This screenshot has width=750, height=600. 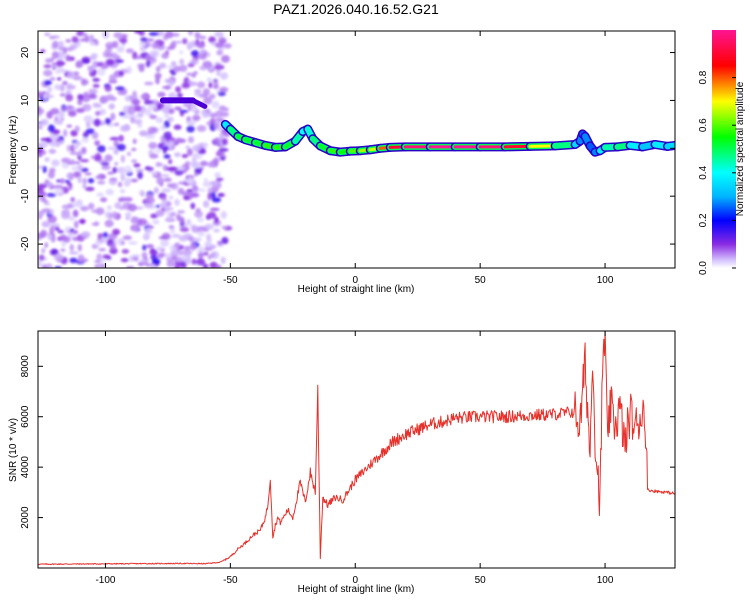 I want to click on ridge-core-segment, so click(x=670, y=145).